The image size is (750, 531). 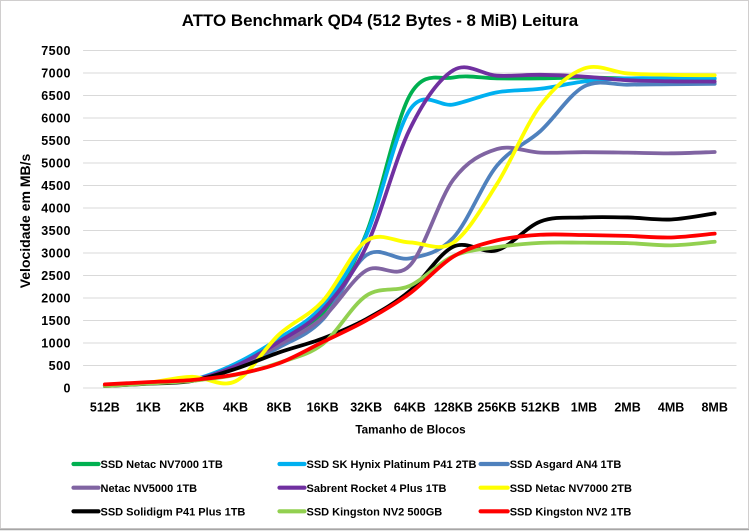 What do you see at coordinates (56, 163) in the screenshot?
I see `svg-text: 5000` at bounding box center [56, 163].